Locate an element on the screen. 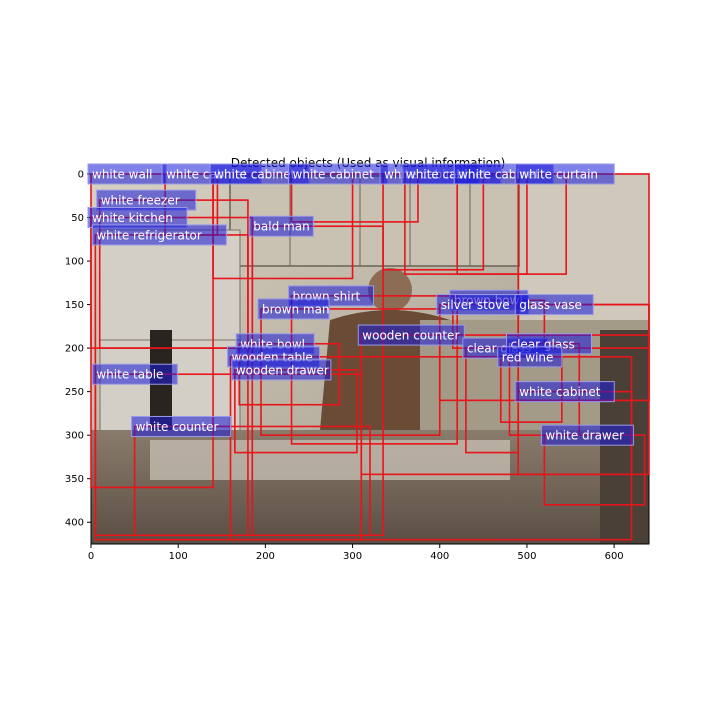  detection-label: white table is located at coordinates (129, 375).